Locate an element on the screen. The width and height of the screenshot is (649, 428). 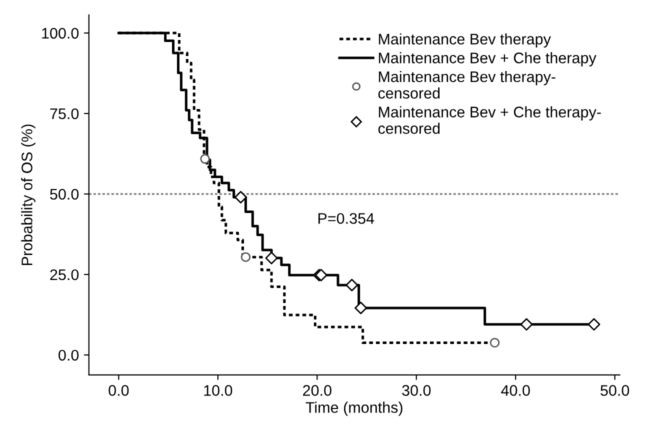
y-tick-label: 50.0 is located at coordinates (64, 194).